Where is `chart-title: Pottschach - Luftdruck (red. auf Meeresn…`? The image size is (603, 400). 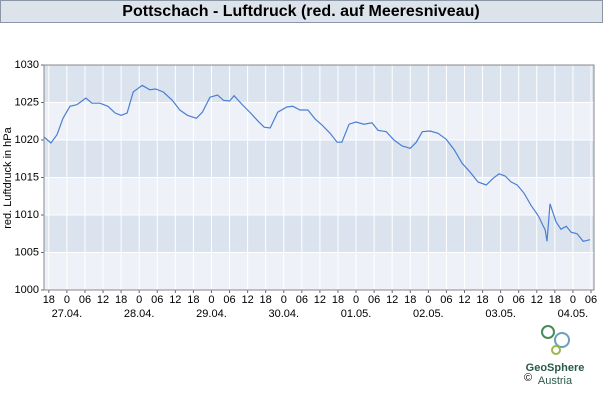
chart-title: Pottschach - Luftdruck (red. auf Meeresn… is located at coordinates (300, 11).